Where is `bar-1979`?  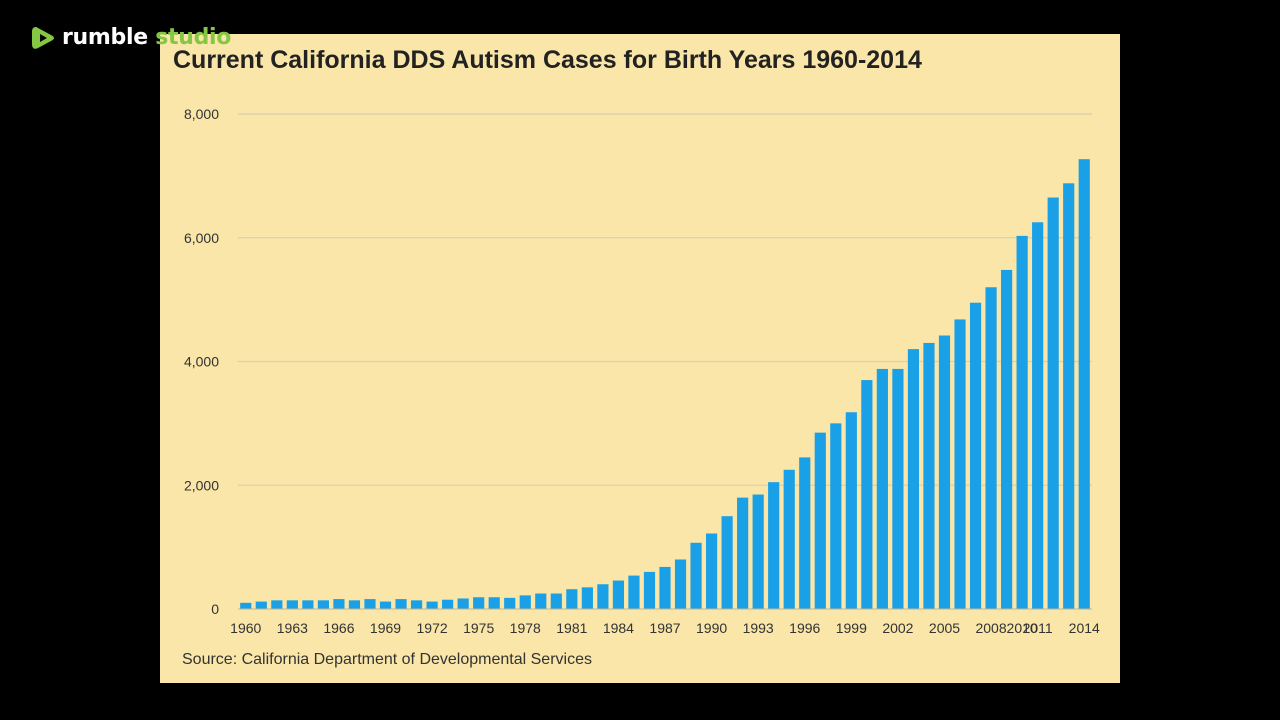
bar-1979 is located at coordinates (541, 601).